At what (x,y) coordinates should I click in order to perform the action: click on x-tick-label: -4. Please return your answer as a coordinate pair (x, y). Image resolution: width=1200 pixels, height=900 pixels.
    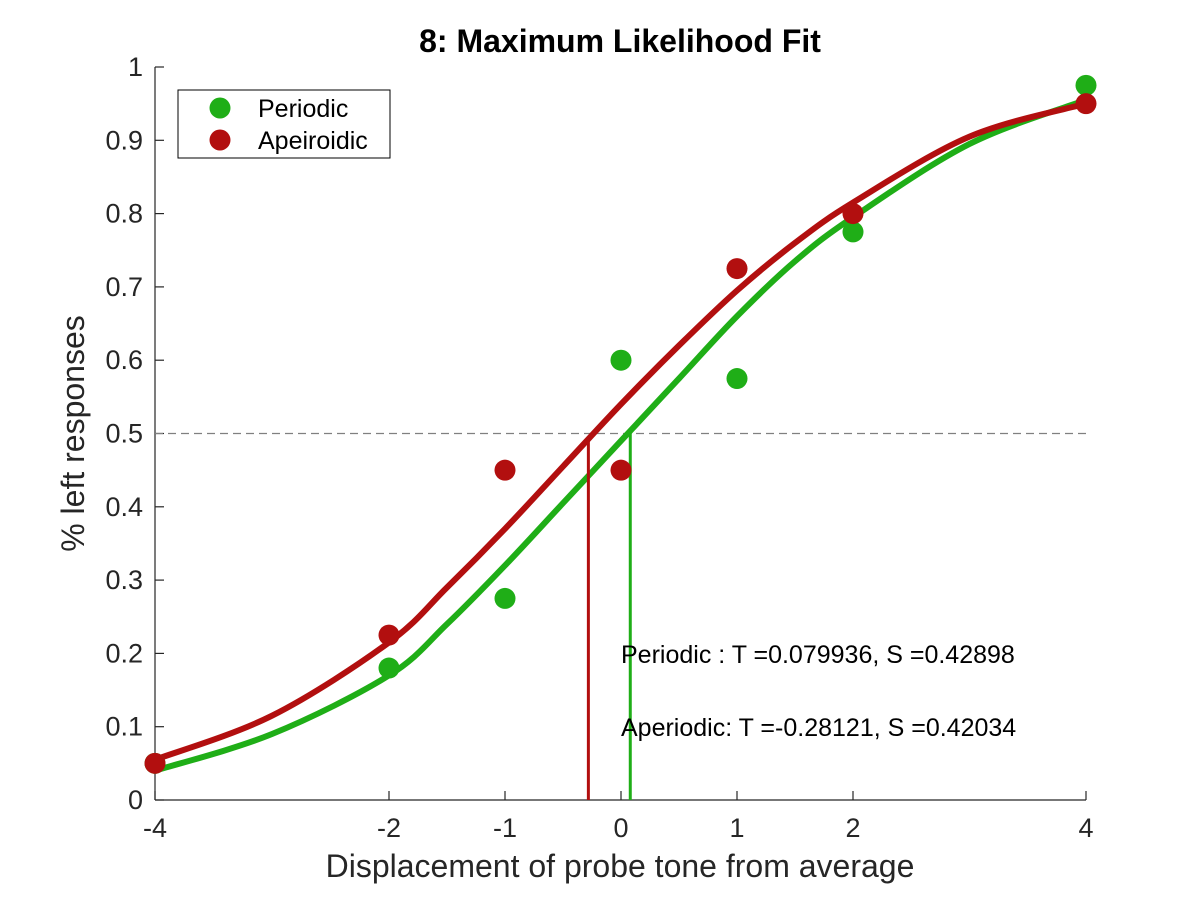
    Looking at the image, I should click on (155, 828).